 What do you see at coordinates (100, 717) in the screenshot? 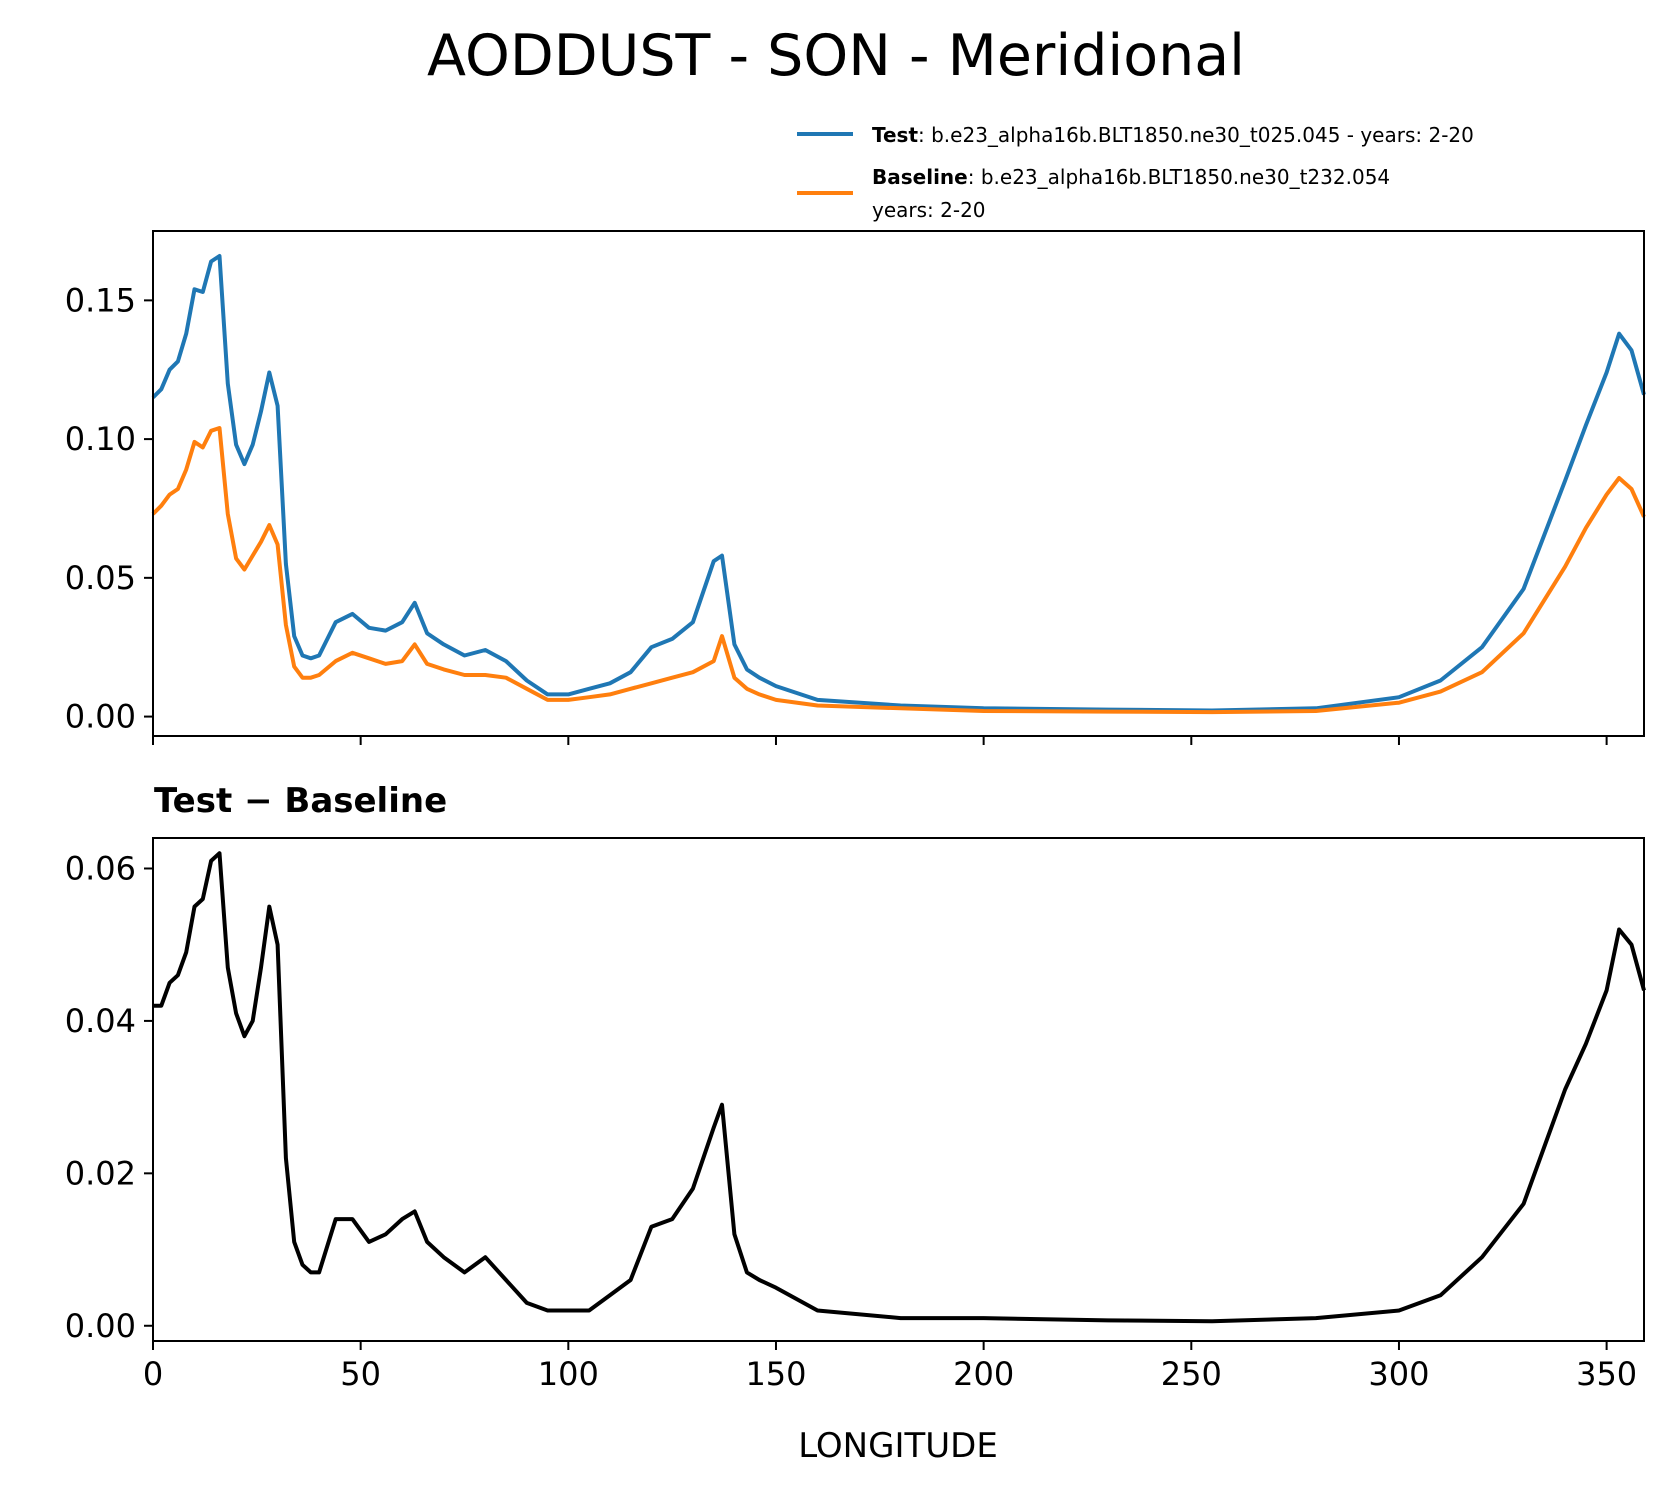
I see `top-y-tick-label: 0.00` at bounding box center [100, 717].